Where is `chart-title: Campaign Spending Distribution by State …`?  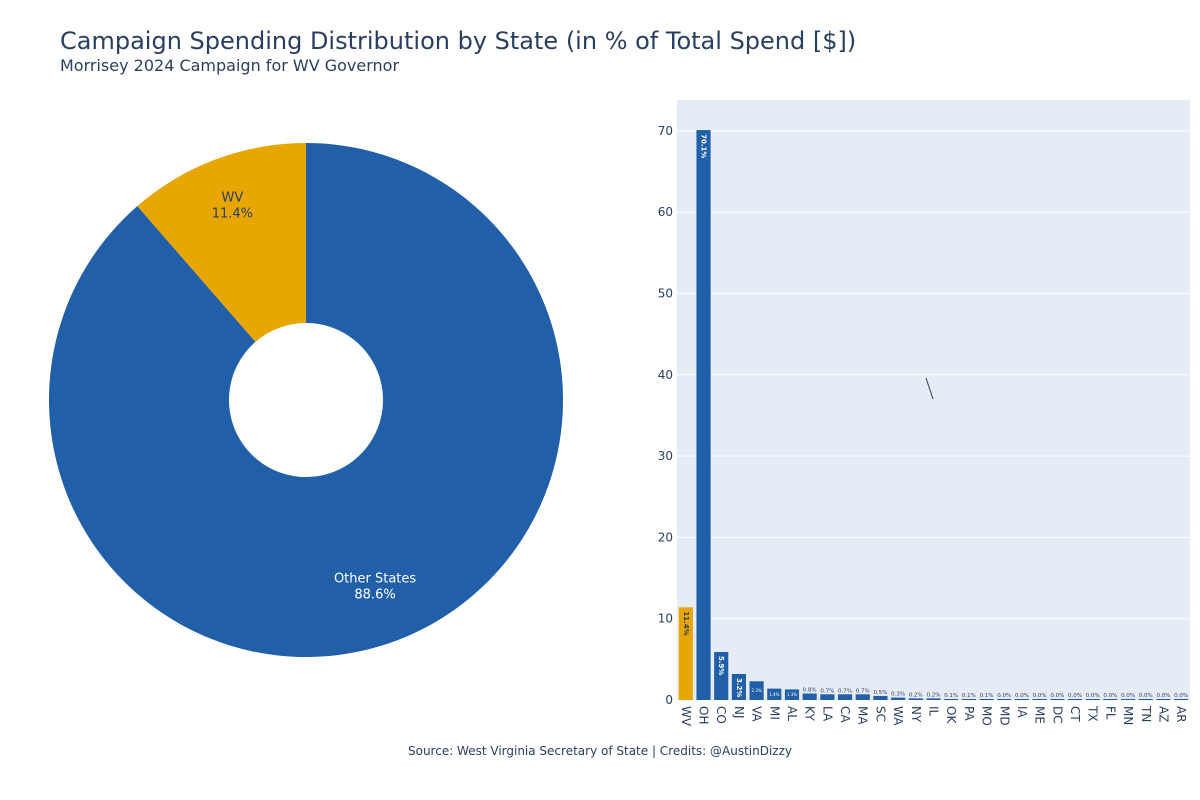 chart-title: Campaign Spending Distribution by State … is located at coordinates (458, 41).